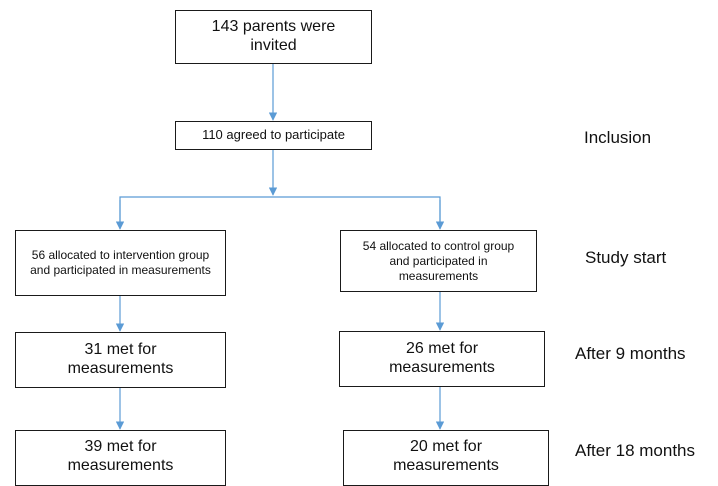 Image resolution: width=718 pixels, height=486 pixels. I want to click on node-intervention-18m: 39 met for measurements, so click(120, 458).